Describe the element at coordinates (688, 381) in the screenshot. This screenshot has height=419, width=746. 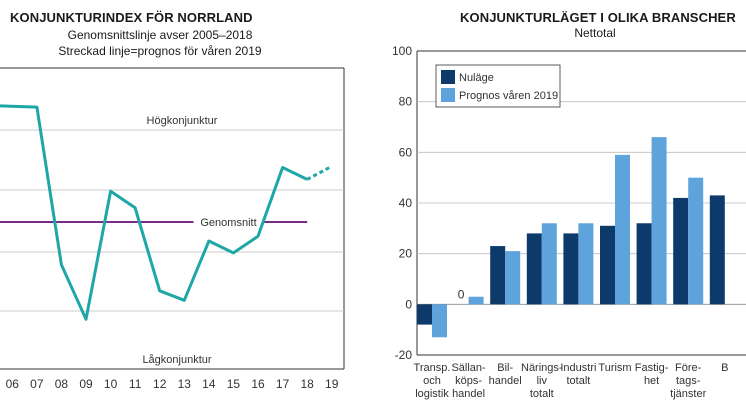
I see `bar-chart-category-label: tags-` at that location.